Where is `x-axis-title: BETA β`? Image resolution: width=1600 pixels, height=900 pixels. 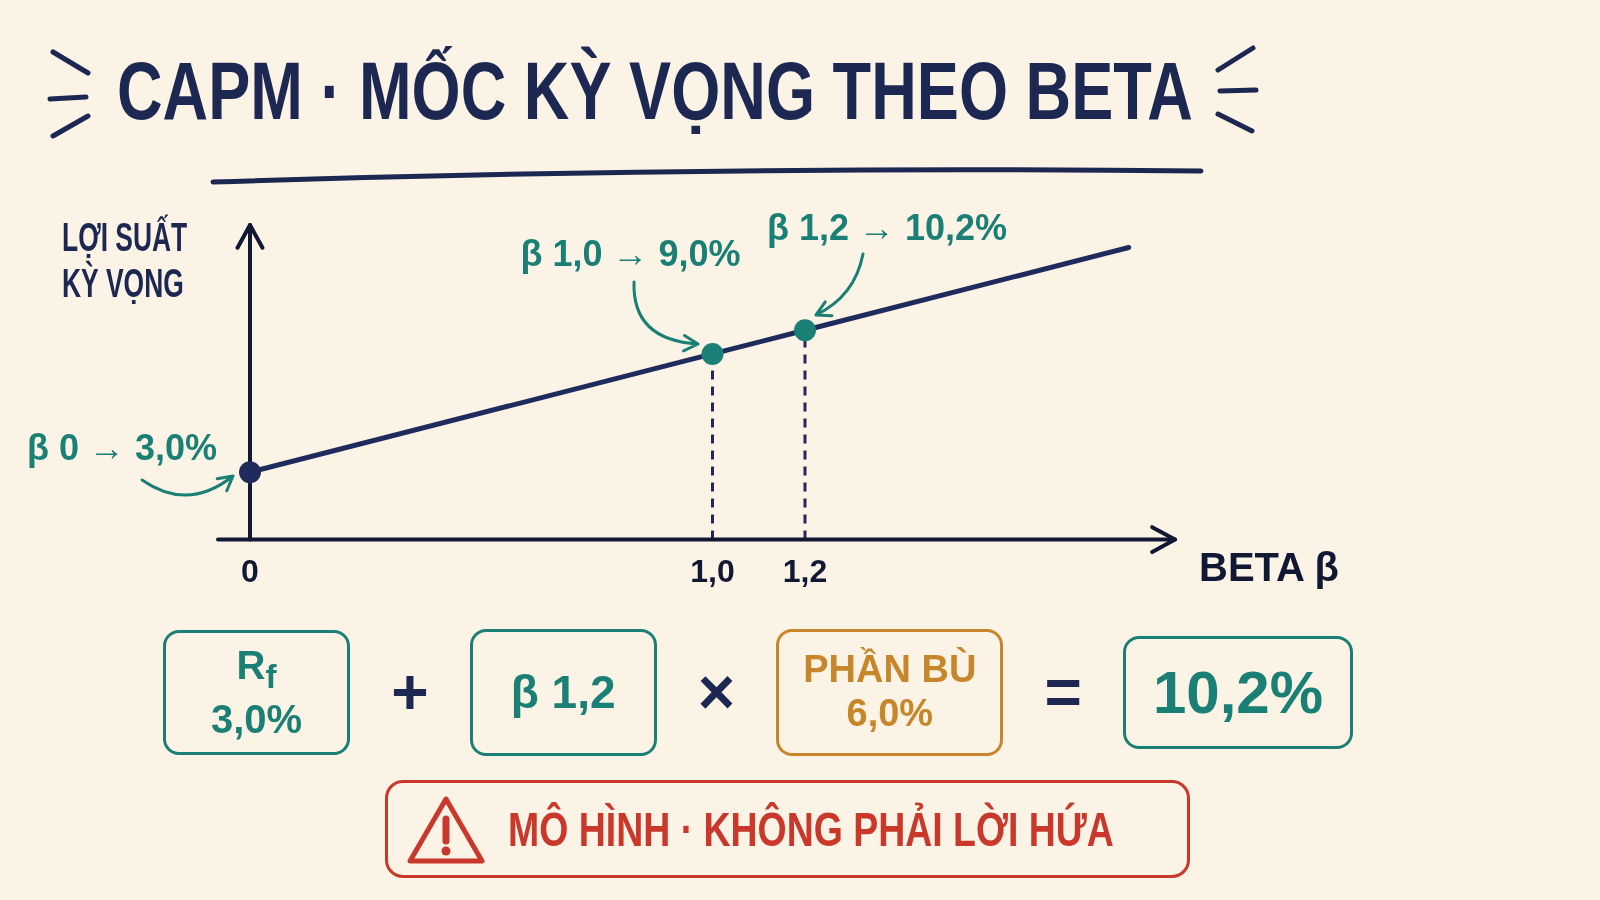 x-axis-title: BETA β is located at coordinates (1269, 566).